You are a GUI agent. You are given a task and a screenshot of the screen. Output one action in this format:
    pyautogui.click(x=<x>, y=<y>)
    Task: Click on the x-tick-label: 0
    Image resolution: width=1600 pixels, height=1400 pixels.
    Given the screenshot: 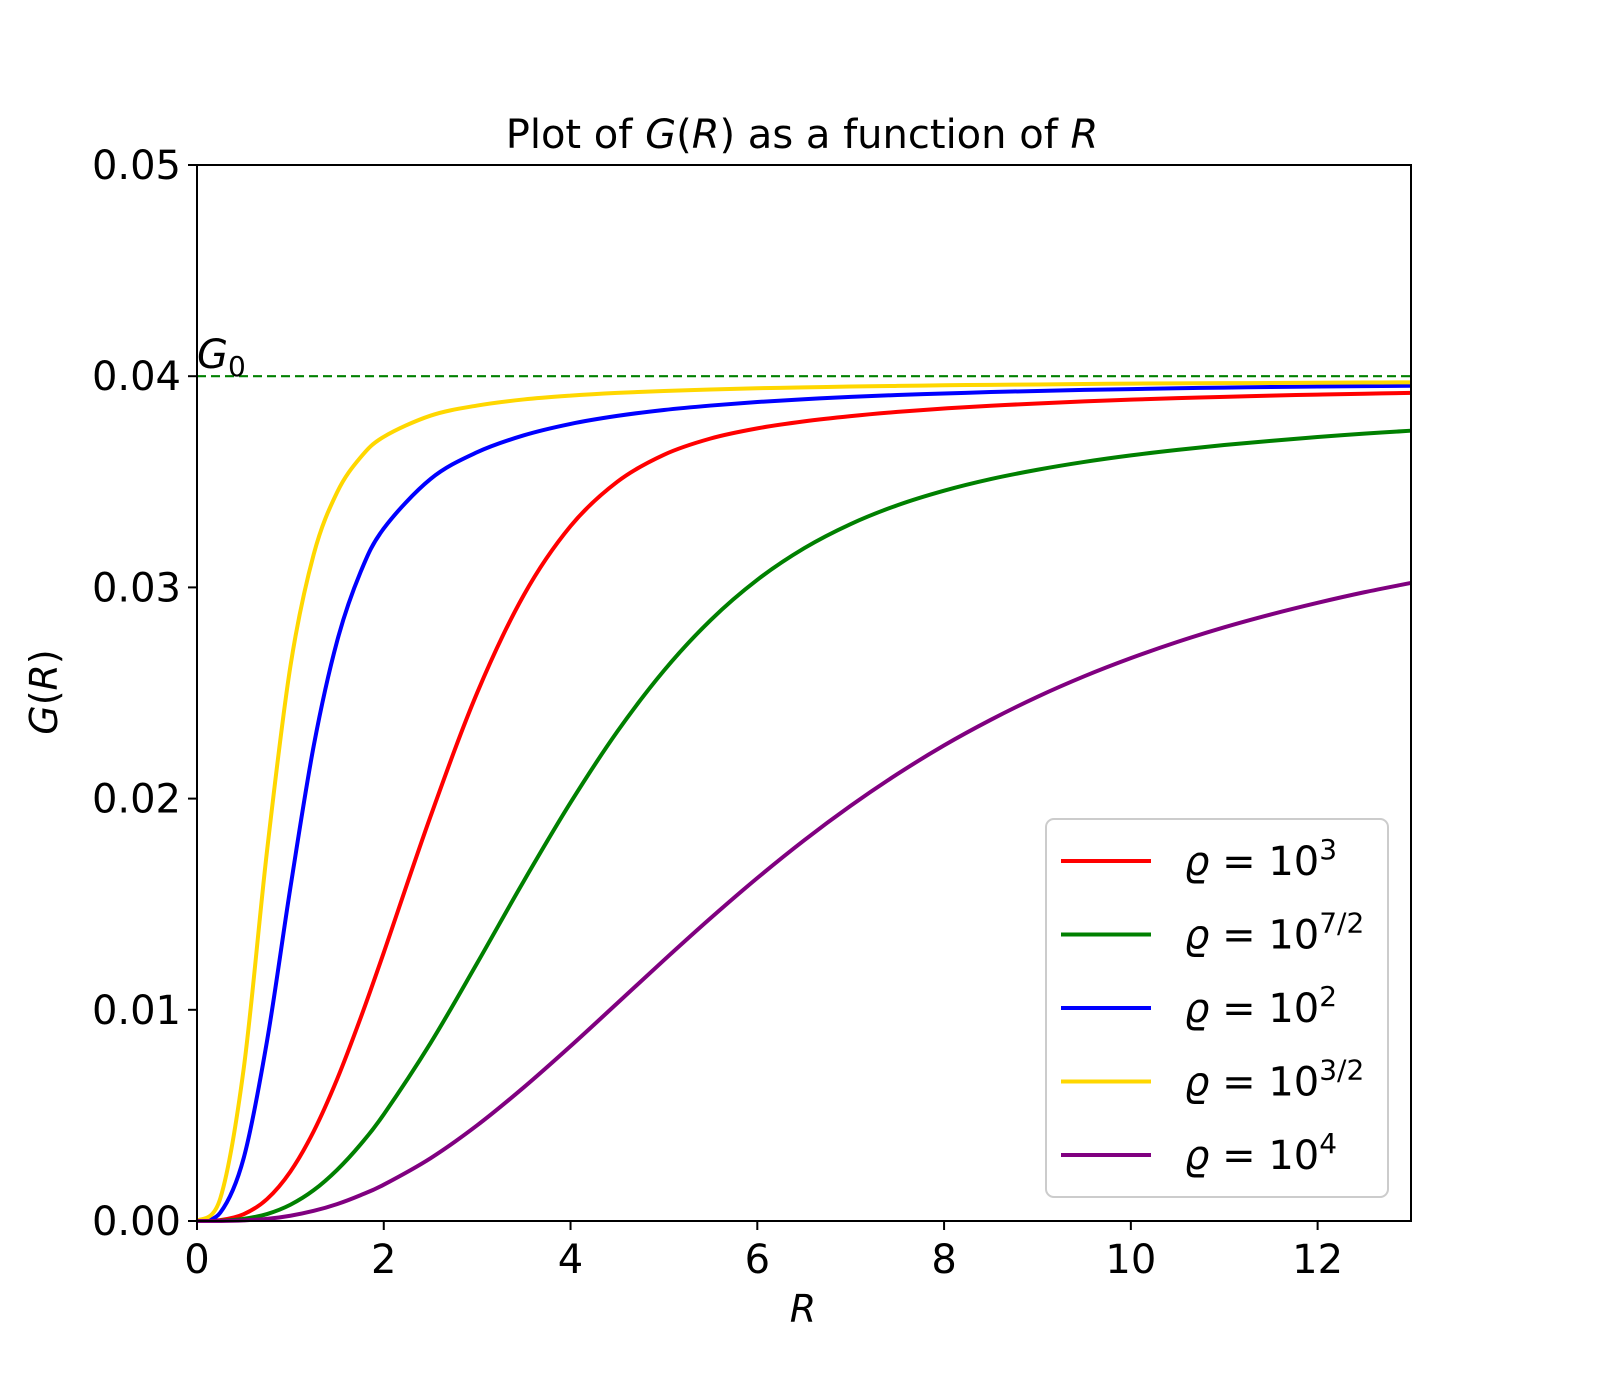 What is the action you would take?
    pyautogui.click(x=196, y=1260)
    